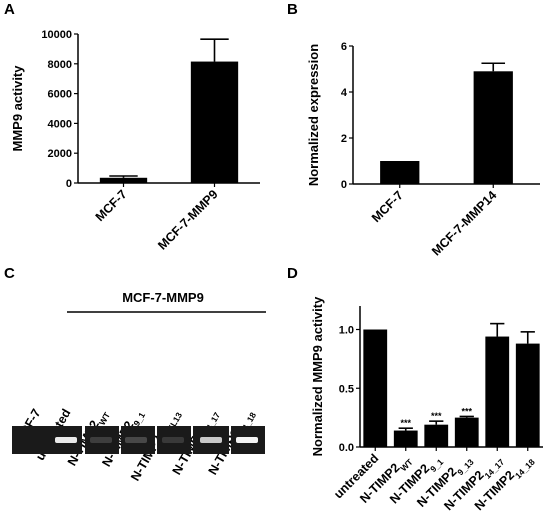  What do you see at coordinates (346, 448) in the screenshot?
I see `y-tick-label: 0.0` at bounding box center [346, 448].